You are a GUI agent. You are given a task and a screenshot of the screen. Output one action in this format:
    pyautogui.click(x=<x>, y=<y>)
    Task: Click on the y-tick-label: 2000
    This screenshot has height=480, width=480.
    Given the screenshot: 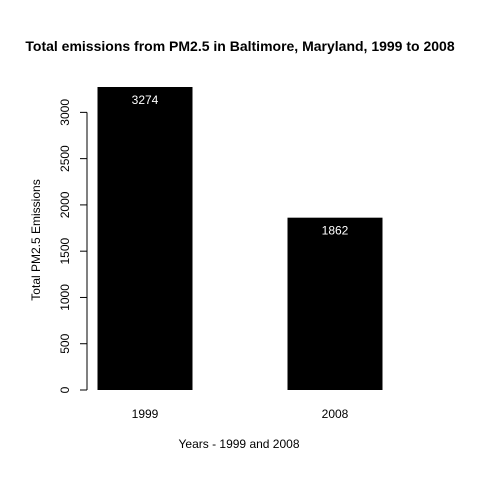 What is the action you would take?
    pyautogui.click(x=65, y=204)
    